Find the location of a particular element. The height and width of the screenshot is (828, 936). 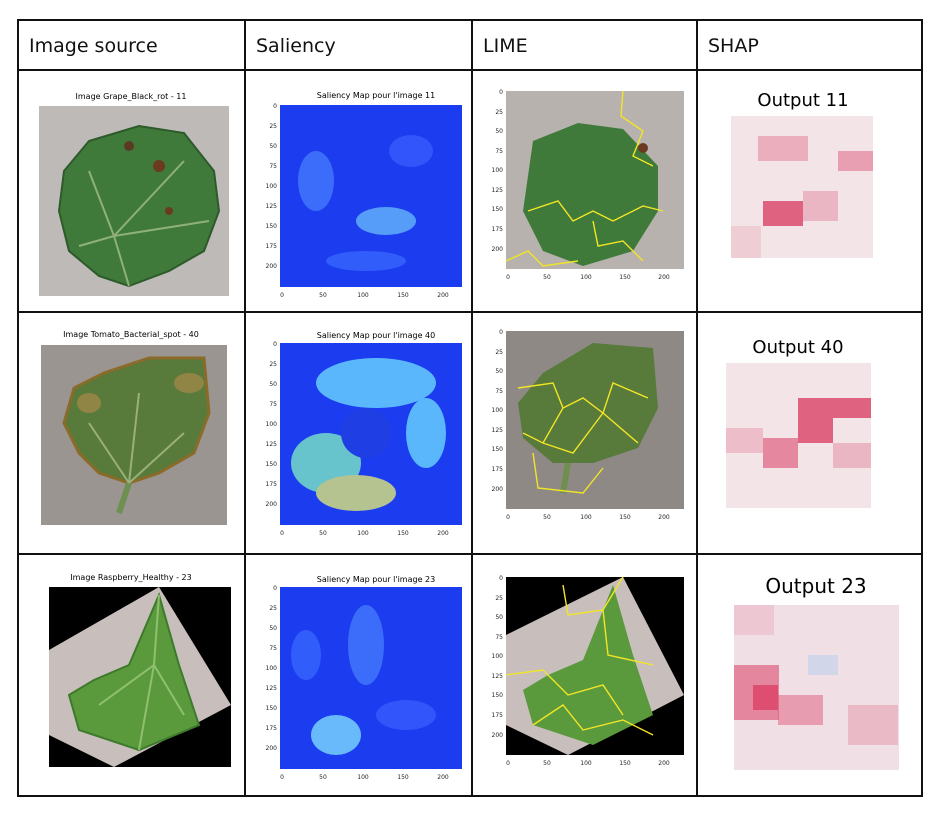

header-image-source: Image source is located at coordinates (131, 45).